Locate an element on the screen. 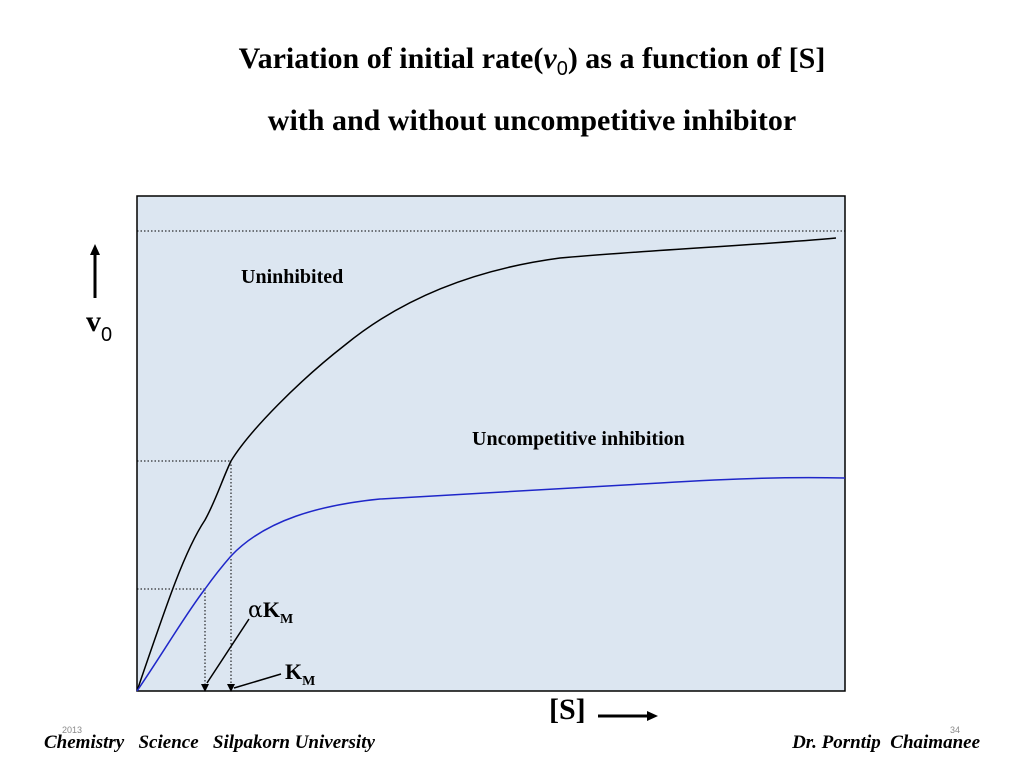  km-pointer is located at coordinates (257, 681).